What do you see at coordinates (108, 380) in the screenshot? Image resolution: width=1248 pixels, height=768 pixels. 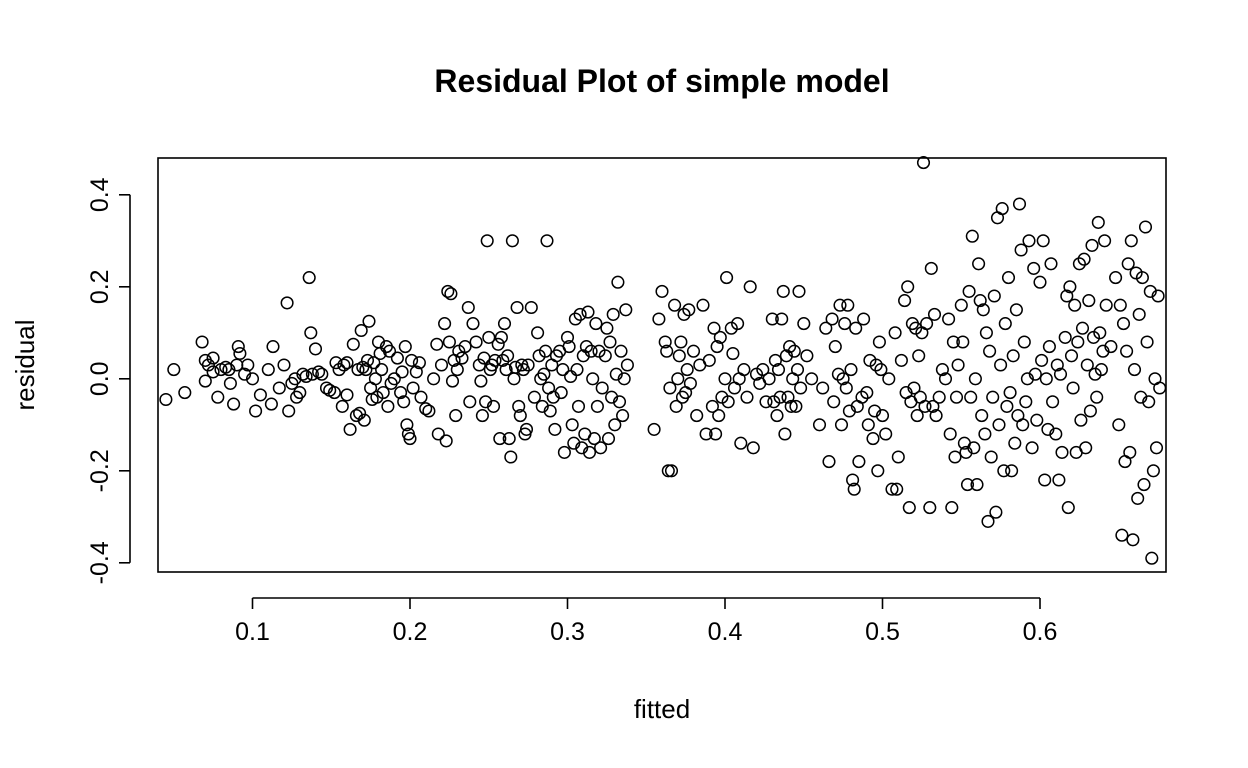 I see `y-axis: -0.4 -0.2 0.0 0.2 0.4` at bounding box center [108, 380].